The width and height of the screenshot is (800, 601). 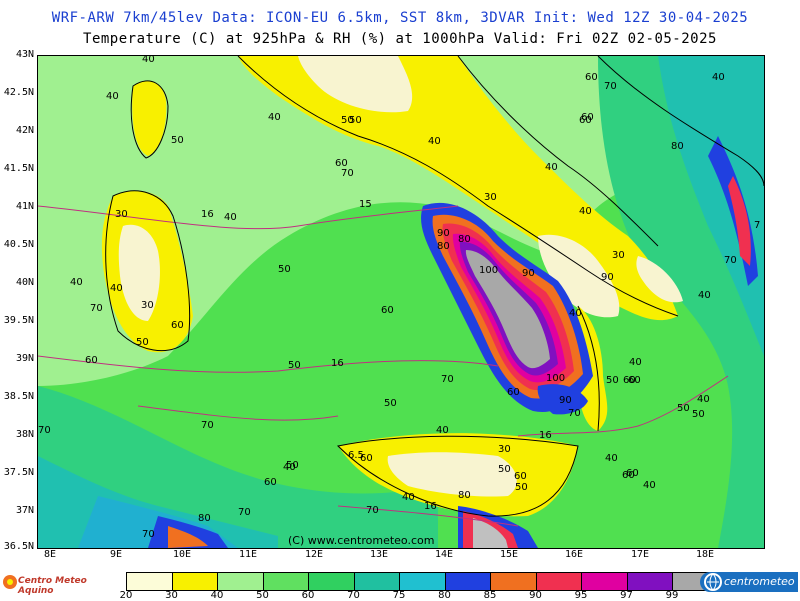 What do you see at coordinates (490, 533) in the screenshot?
I see `rh-100-south` at bounding box center [490, 533].